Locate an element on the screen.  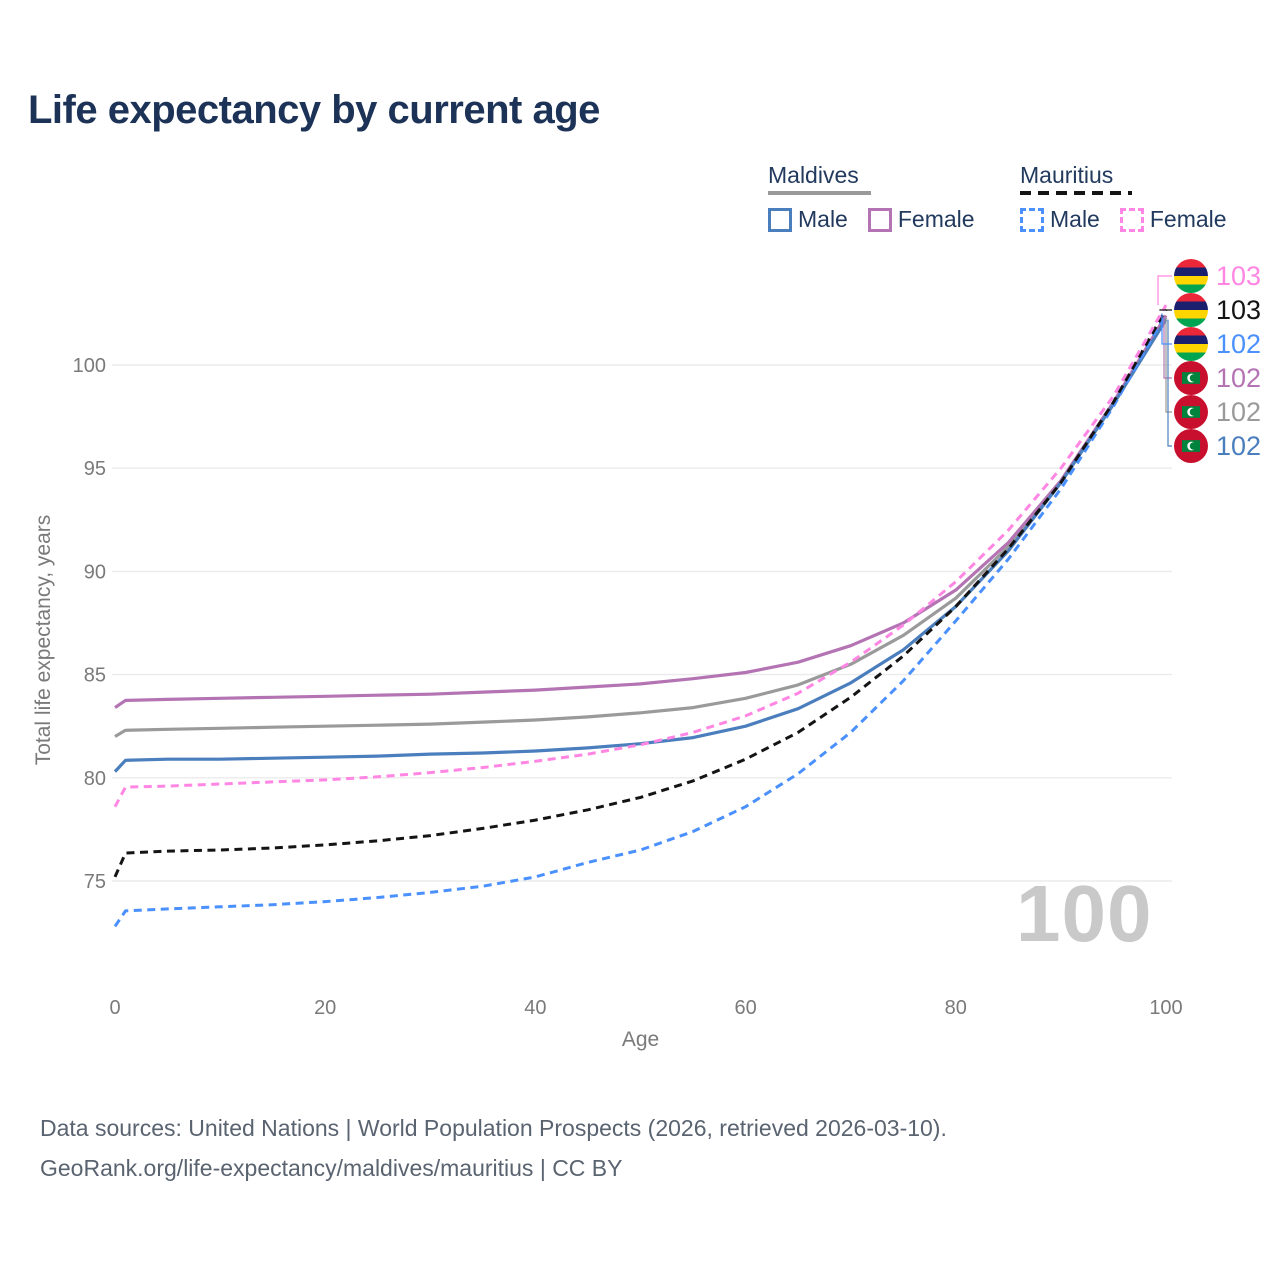
legend-group-title: Mauritius is located at coordinates (1067, 175).